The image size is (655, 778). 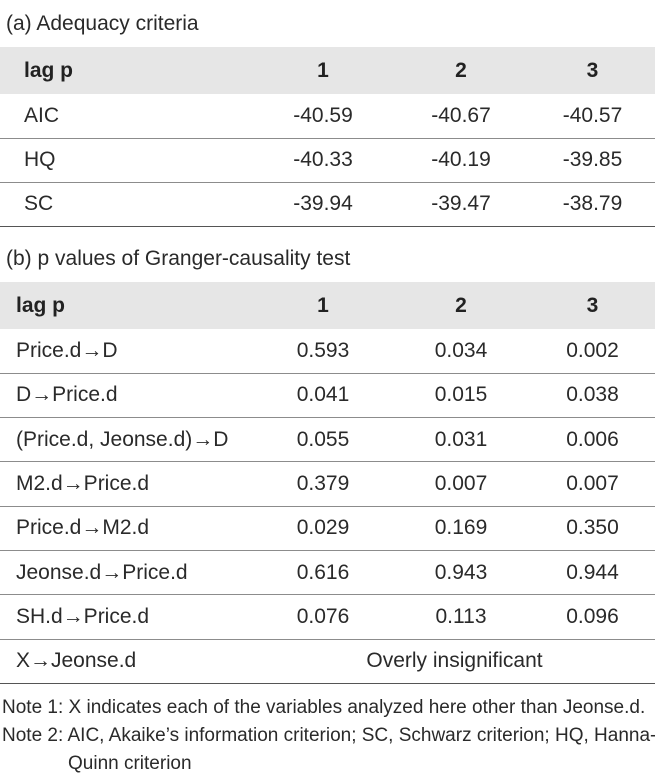 What do you see at coordinates (461, 528) in the screenshot?
I see `table-cell: 0.169` at bounding box center [461, 528].